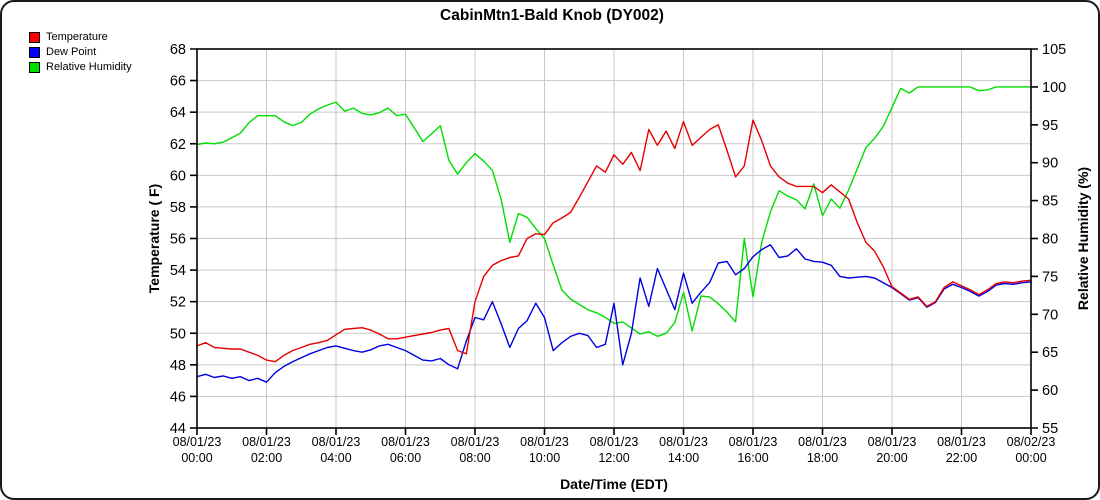 Image resolution: width=1100 pixels, height=500 pixels. I want to click on temperature-swatch-icon, so click(34, 37).